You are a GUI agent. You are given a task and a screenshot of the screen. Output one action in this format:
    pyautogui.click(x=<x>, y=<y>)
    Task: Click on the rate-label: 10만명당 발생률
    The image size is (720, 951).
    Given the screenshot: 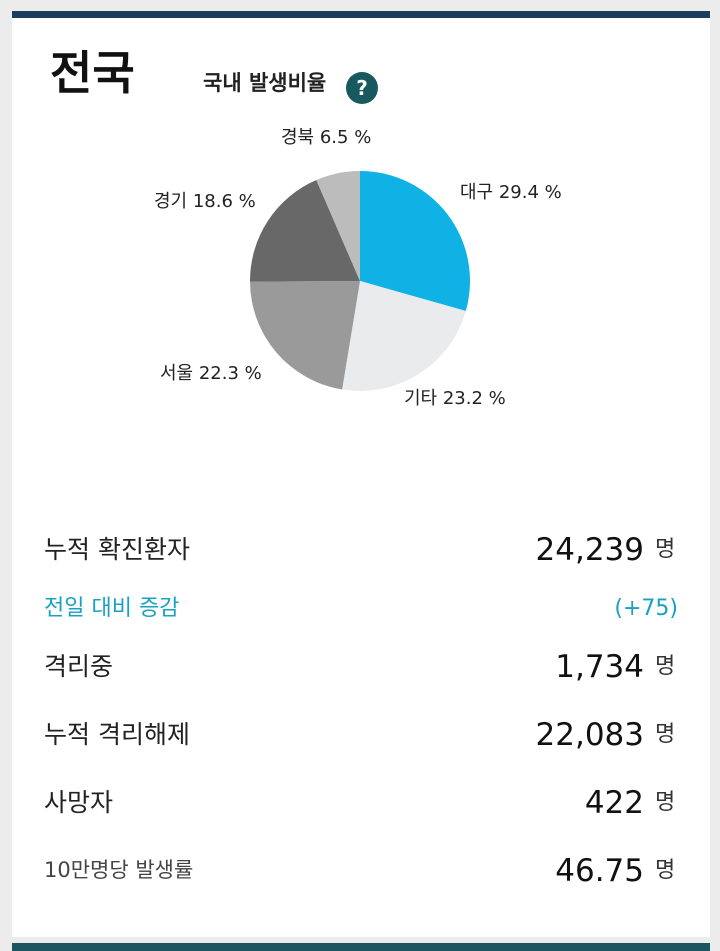 What is the action you would take?
    pyautogui.click(x=119, y=870)
    